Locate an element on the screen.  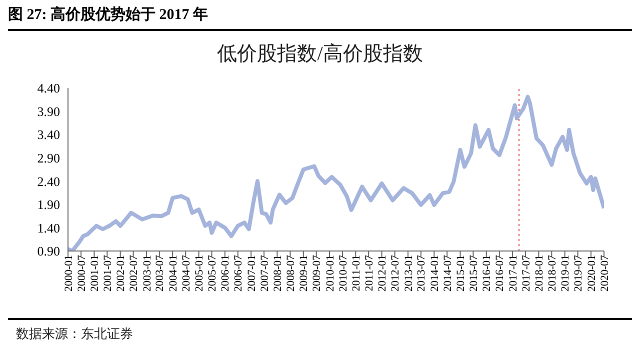
x-tick-label: 2020-07 is located at coordinates (604, 273).